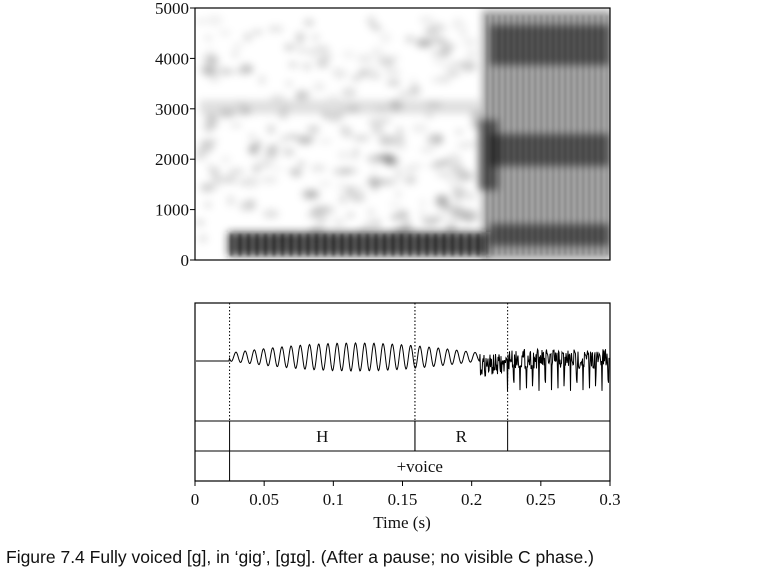 The width and height of the screenshot is (759, 574). I want to click on x-tick-label: 0, so click(195, 499).